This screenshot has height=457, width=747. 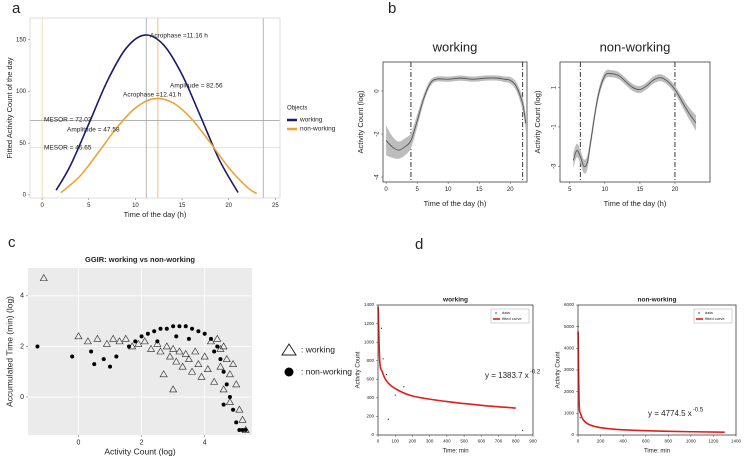 I want to click on y-tick-label: 600, so click(x=370, y=378).